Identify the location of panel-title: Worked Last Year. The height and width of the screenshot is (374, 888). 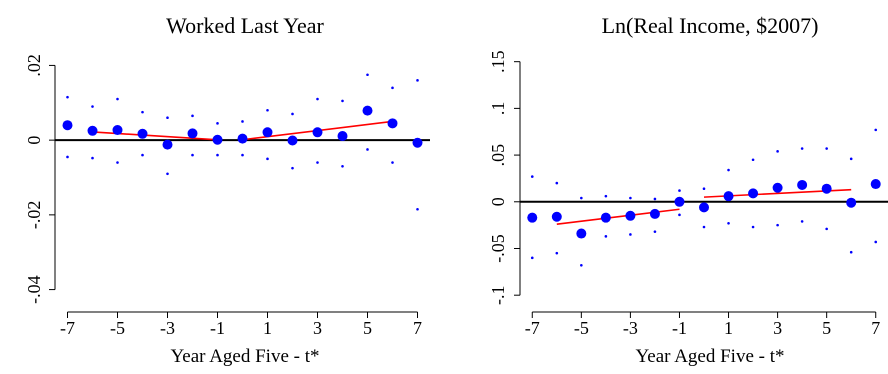
(245, 25).